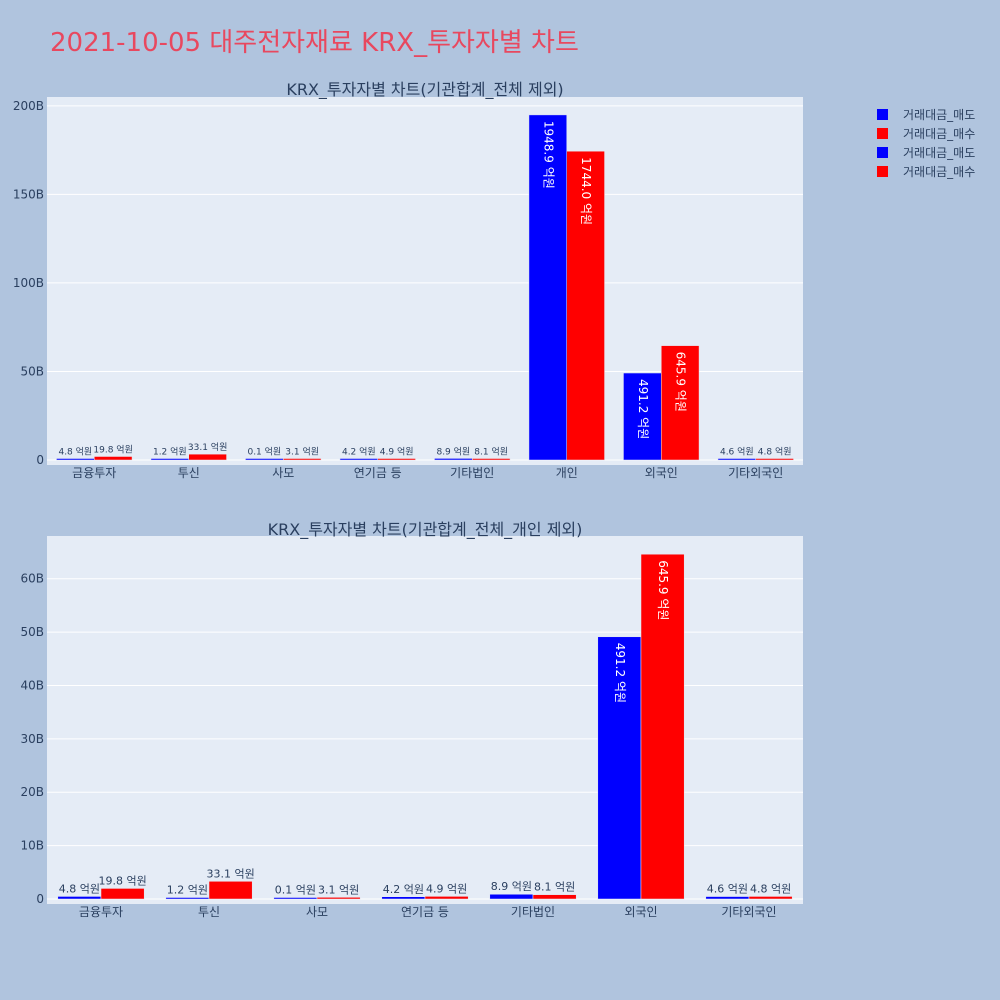 The width and height of the screenshot is (1000, 1000). I want to click on chart-title: KRX_투자자별 차트(기관합계_전체_개인 제외), so click(425, 530).